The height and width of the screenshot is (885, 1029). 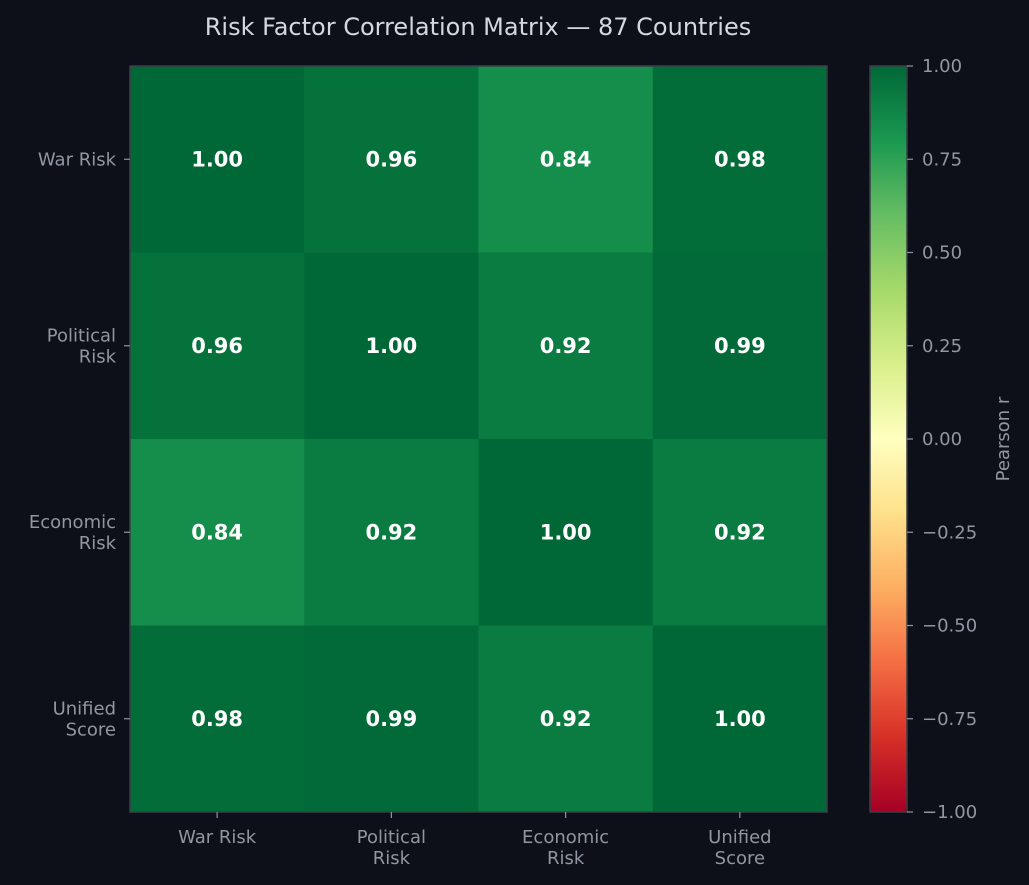 What do you see at coordinates (949, 626) in the screenshot?
I see `colorbar-tick-label: −0.50` at bounding box center [949, 626].